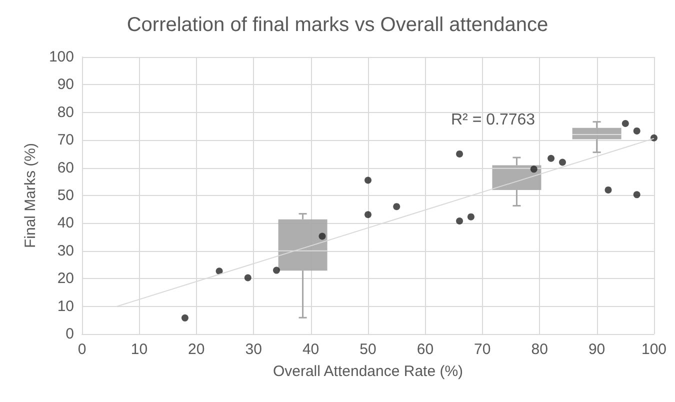  I want to click on y-tick-label: 80, so click(65, 112).